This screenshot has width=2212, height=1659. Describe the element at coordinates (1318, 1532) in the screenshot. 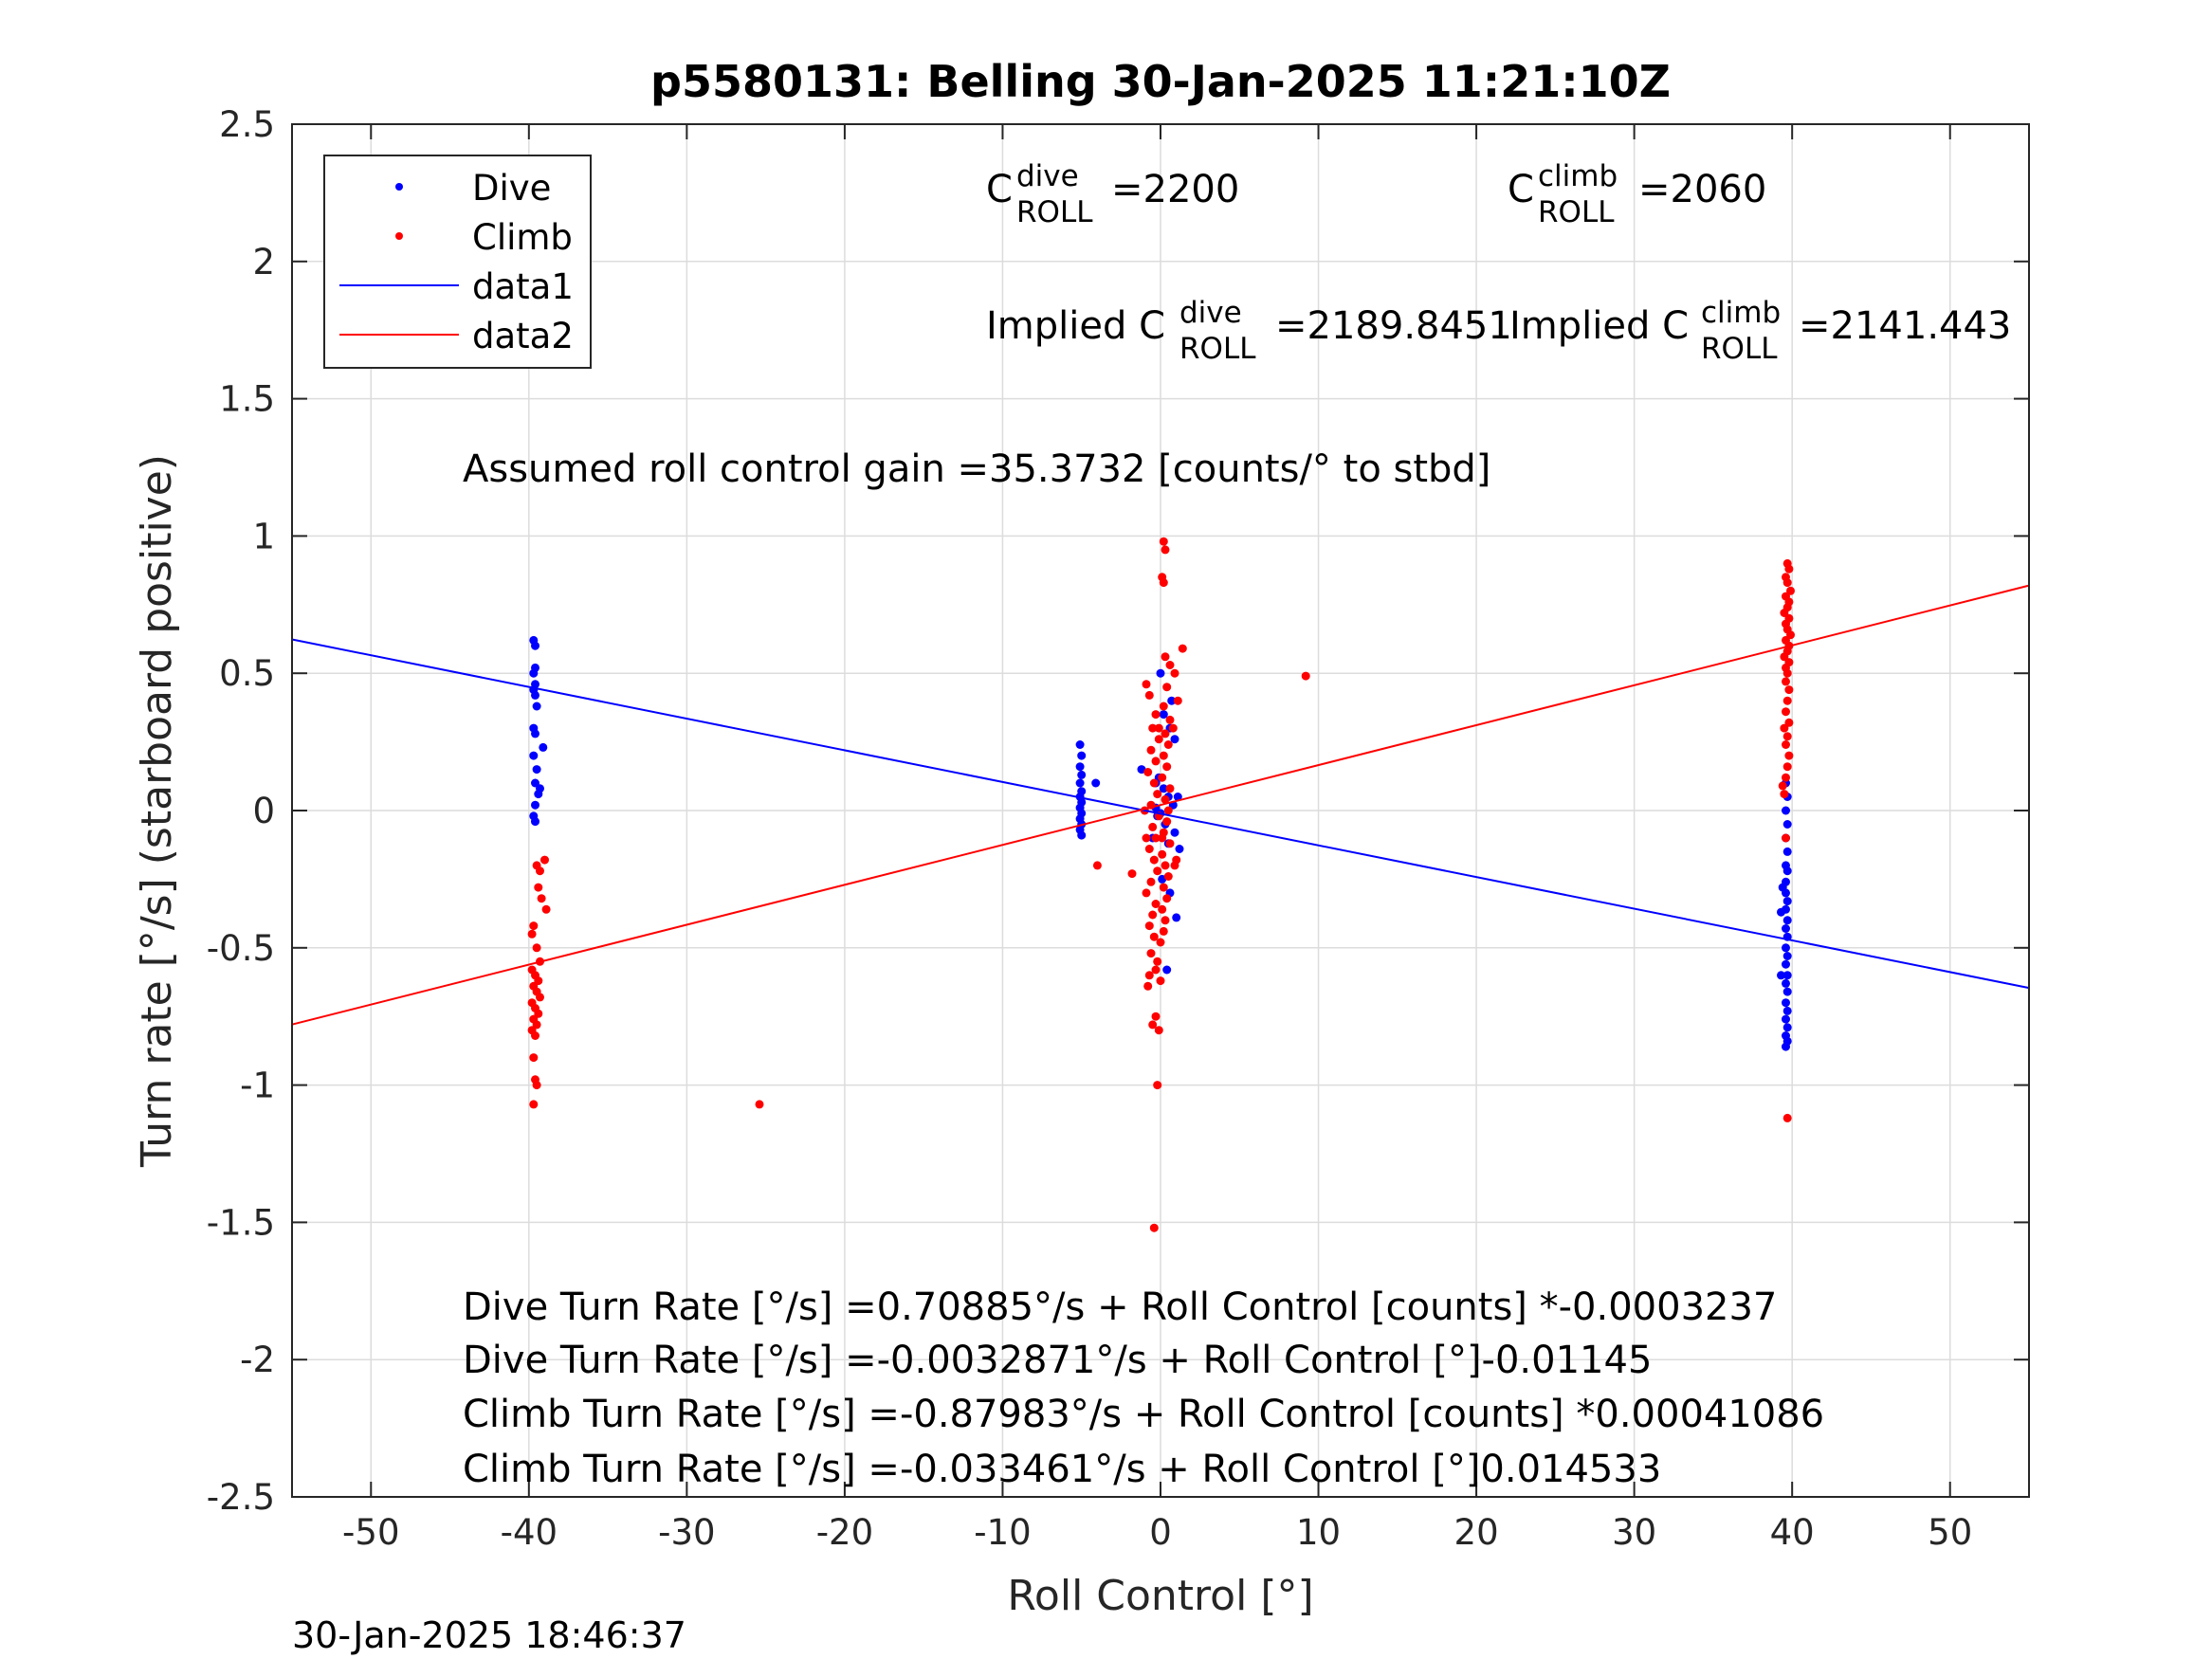

I see `x-tick-label: 10` at that location.